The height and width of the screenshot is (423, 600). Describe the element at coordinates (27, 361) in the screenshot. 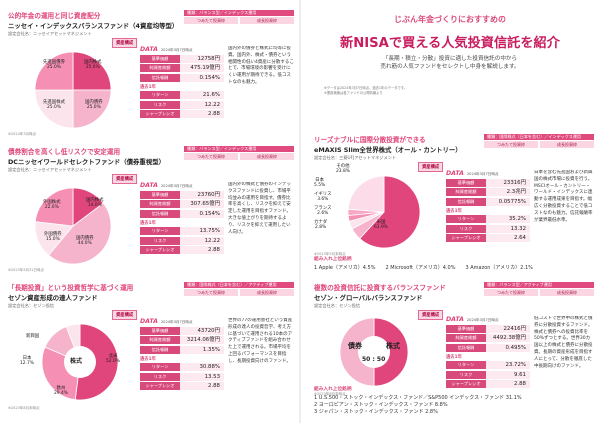

I see `pie-label-japan: 日本 12.7%` at that location.